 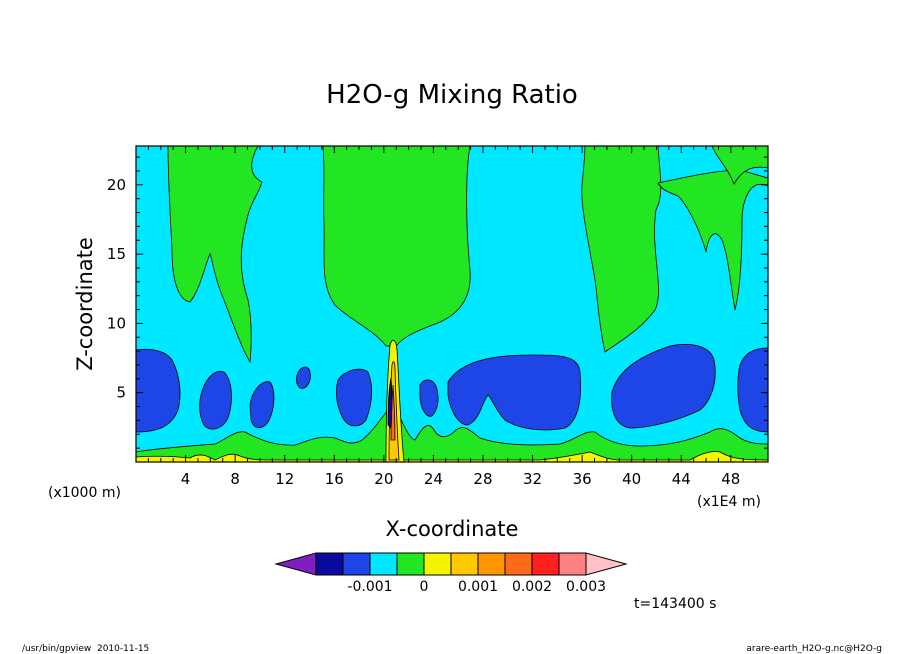 What do you see at coordinates (186, 479) in the screenshot?
I see `x-tick-label: 4` at bounding box center [186, 479].